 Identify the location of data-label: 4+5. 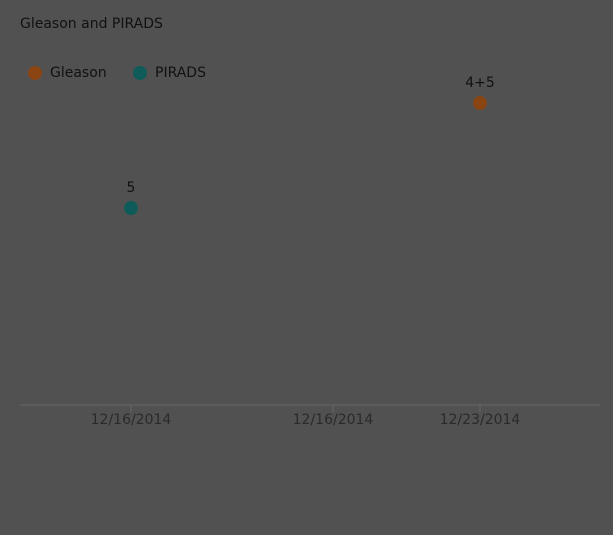
(480, 83).